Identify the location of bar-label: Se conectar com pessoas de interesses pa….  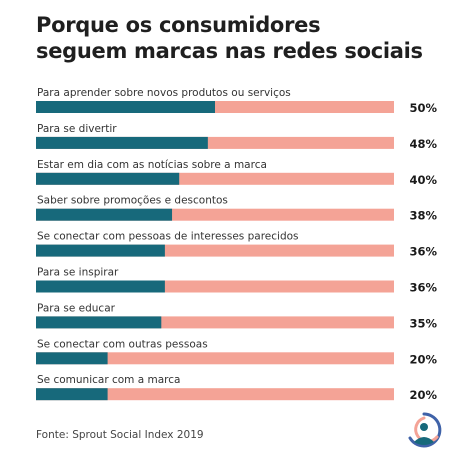
(168, 237).